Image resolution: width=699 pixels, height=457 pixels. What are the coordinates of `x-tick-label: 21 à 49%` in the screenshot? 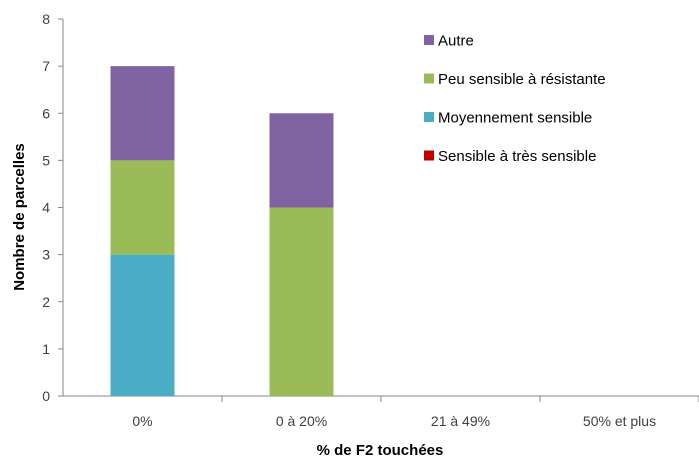 It's located at (460, 421).